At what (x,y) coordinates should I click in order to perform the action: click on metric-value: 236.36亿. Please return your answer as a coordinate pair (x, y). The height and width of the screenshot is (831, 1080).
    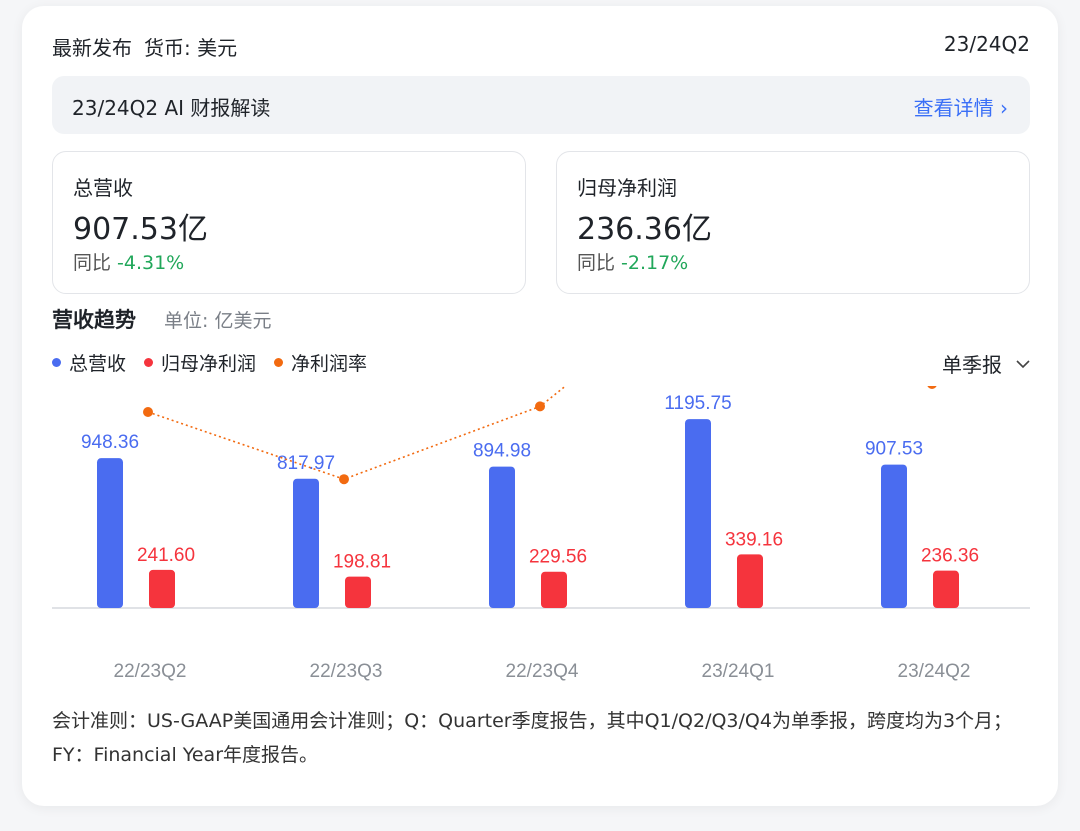
    Looking at the image, I should click on (644, 229).